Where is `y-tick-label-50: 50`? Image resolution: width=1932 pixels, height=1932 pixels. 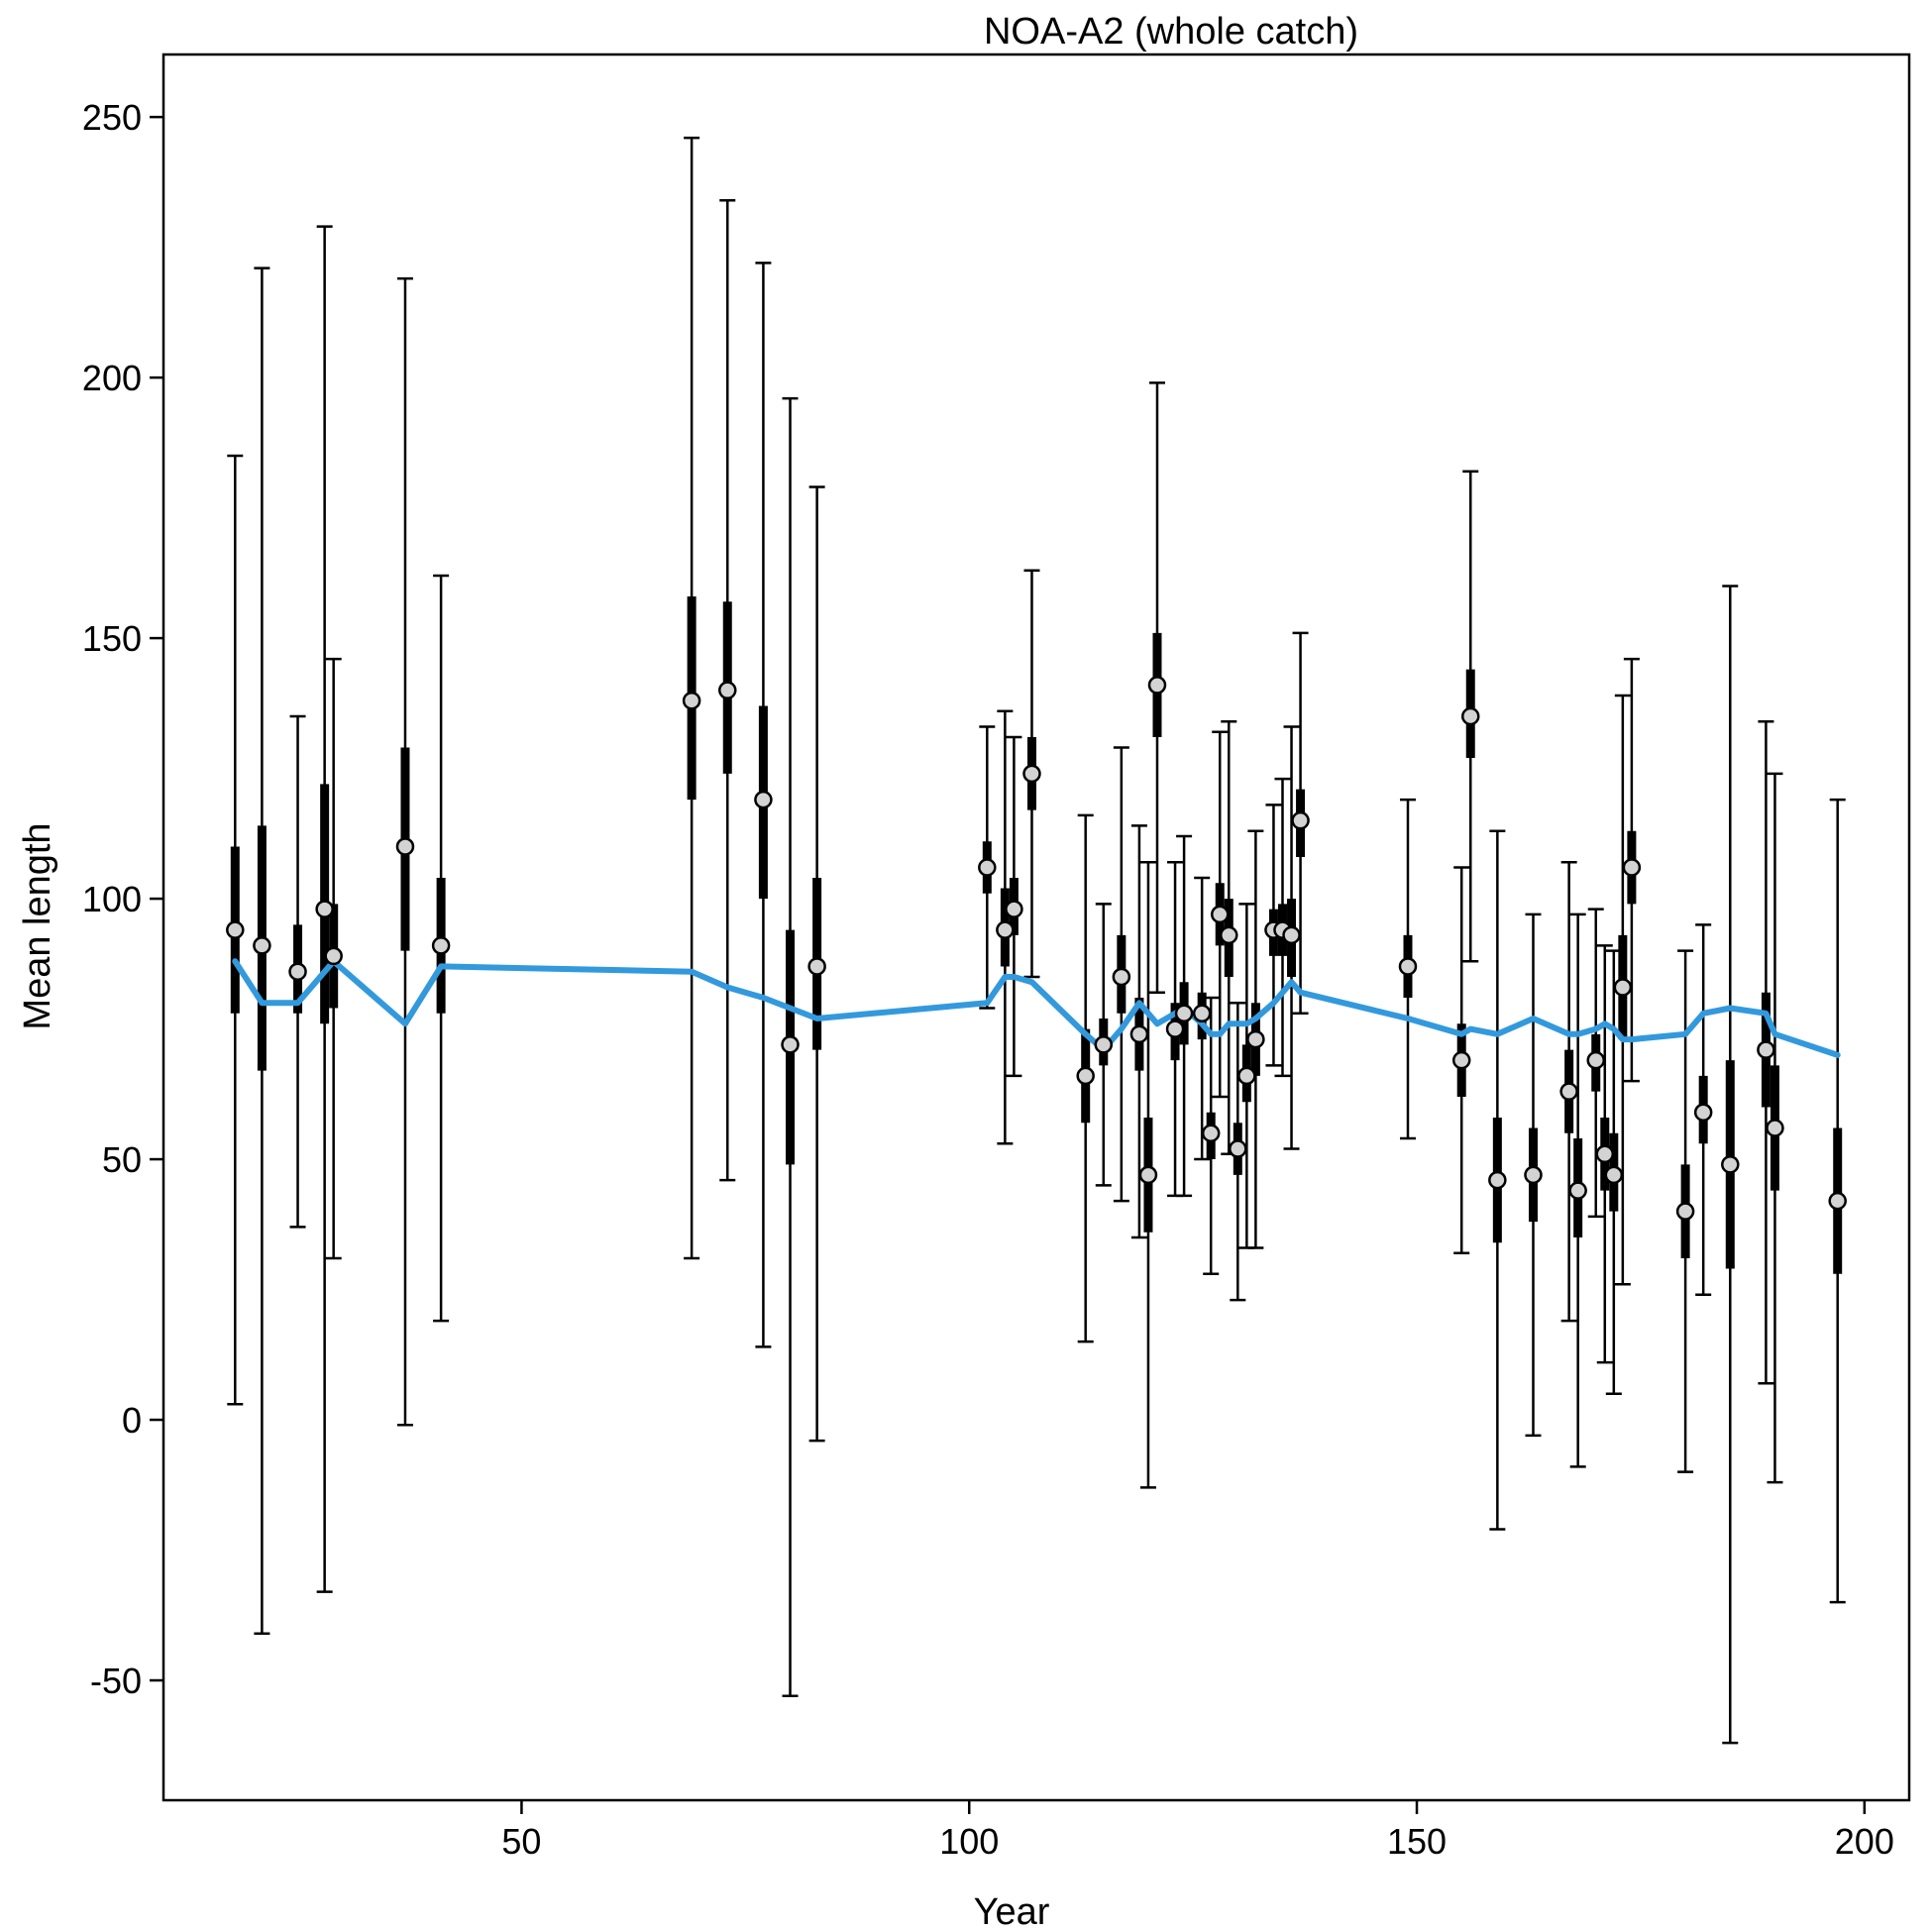
y-tick-label-50: 50 is located at coordinates (122, 1159).